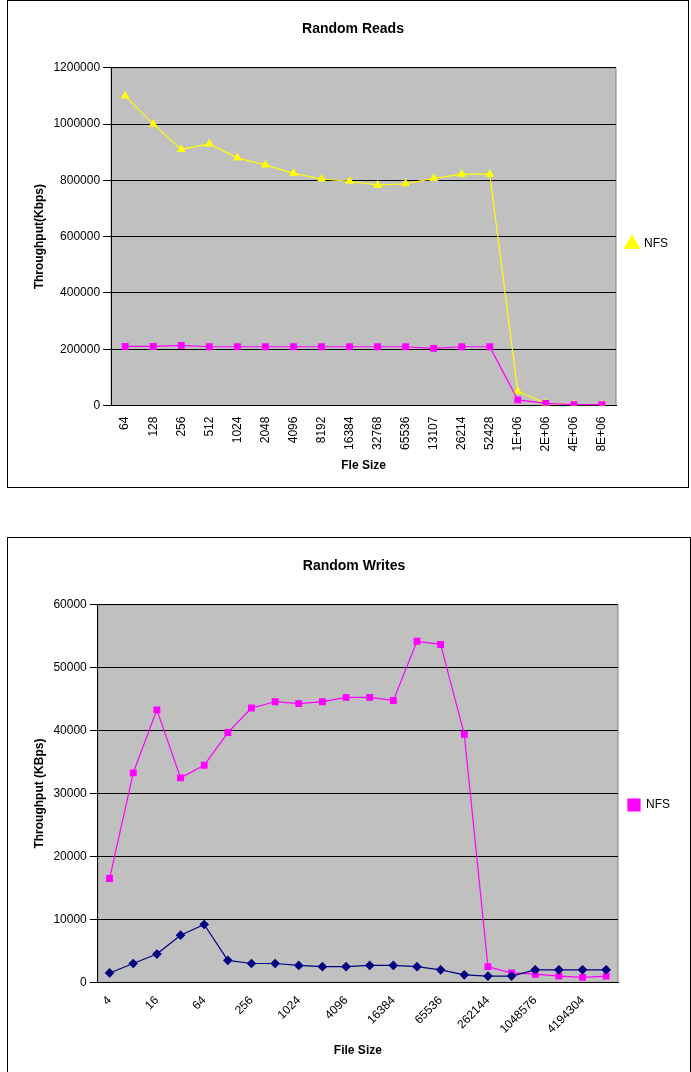 Image resolution: width=691 pixels, height=1072 pixels. I want to click on y-tick-label: 200000, so click(80, 348).